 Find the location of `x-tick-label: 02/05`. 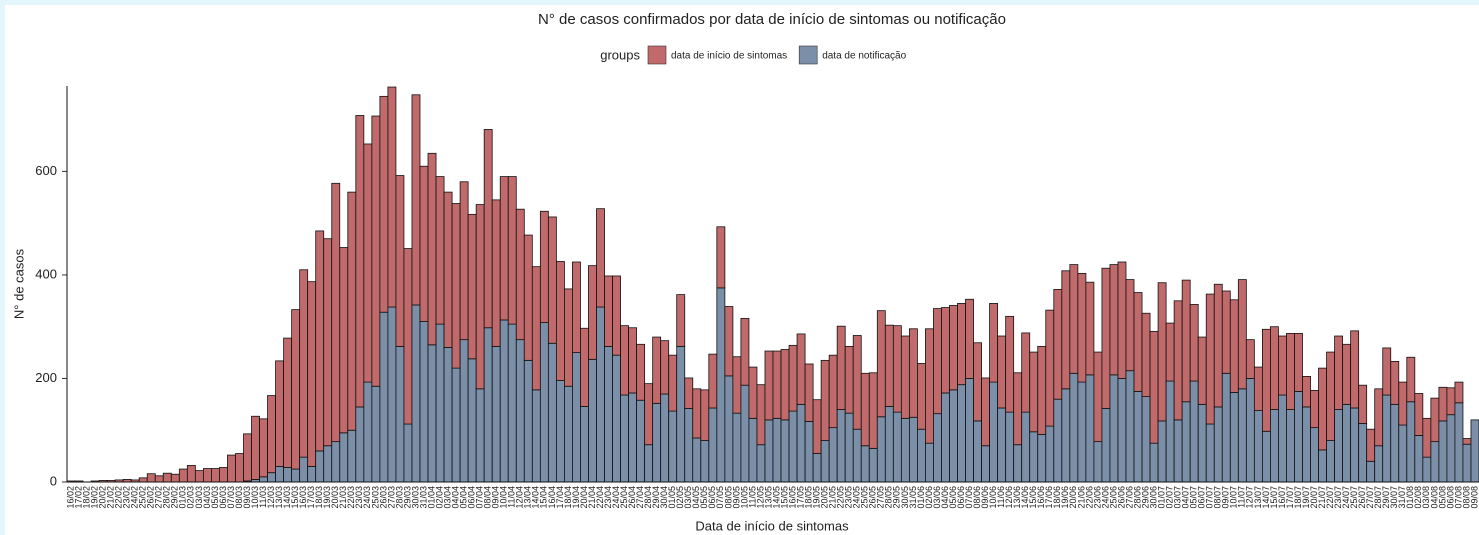

x-tick-label: 02/05 is located at coordinates (680, 497).